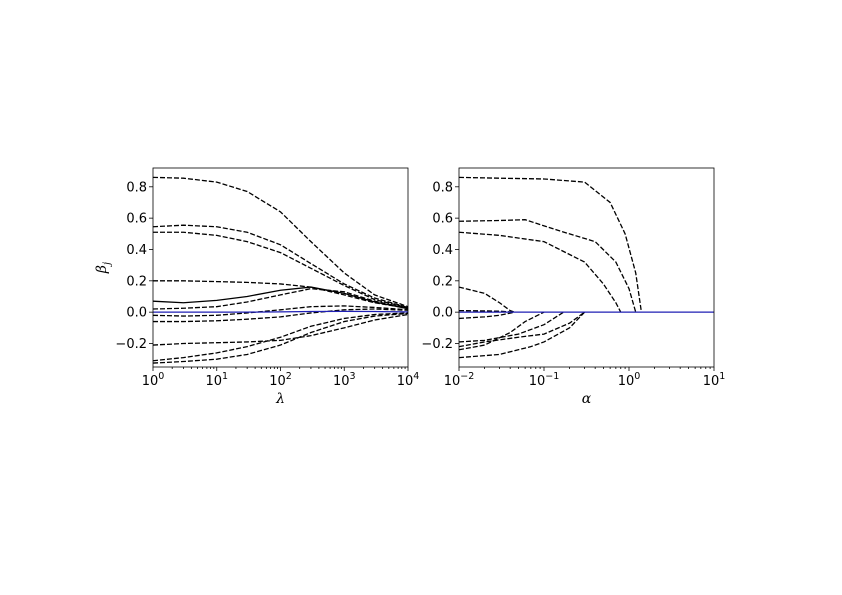 This screenshot has width=842, height=595. What do you see at coordinates (280, 399) in the screenshot?
I see `x-axis-label: λ` at bounding box center [280, 399].